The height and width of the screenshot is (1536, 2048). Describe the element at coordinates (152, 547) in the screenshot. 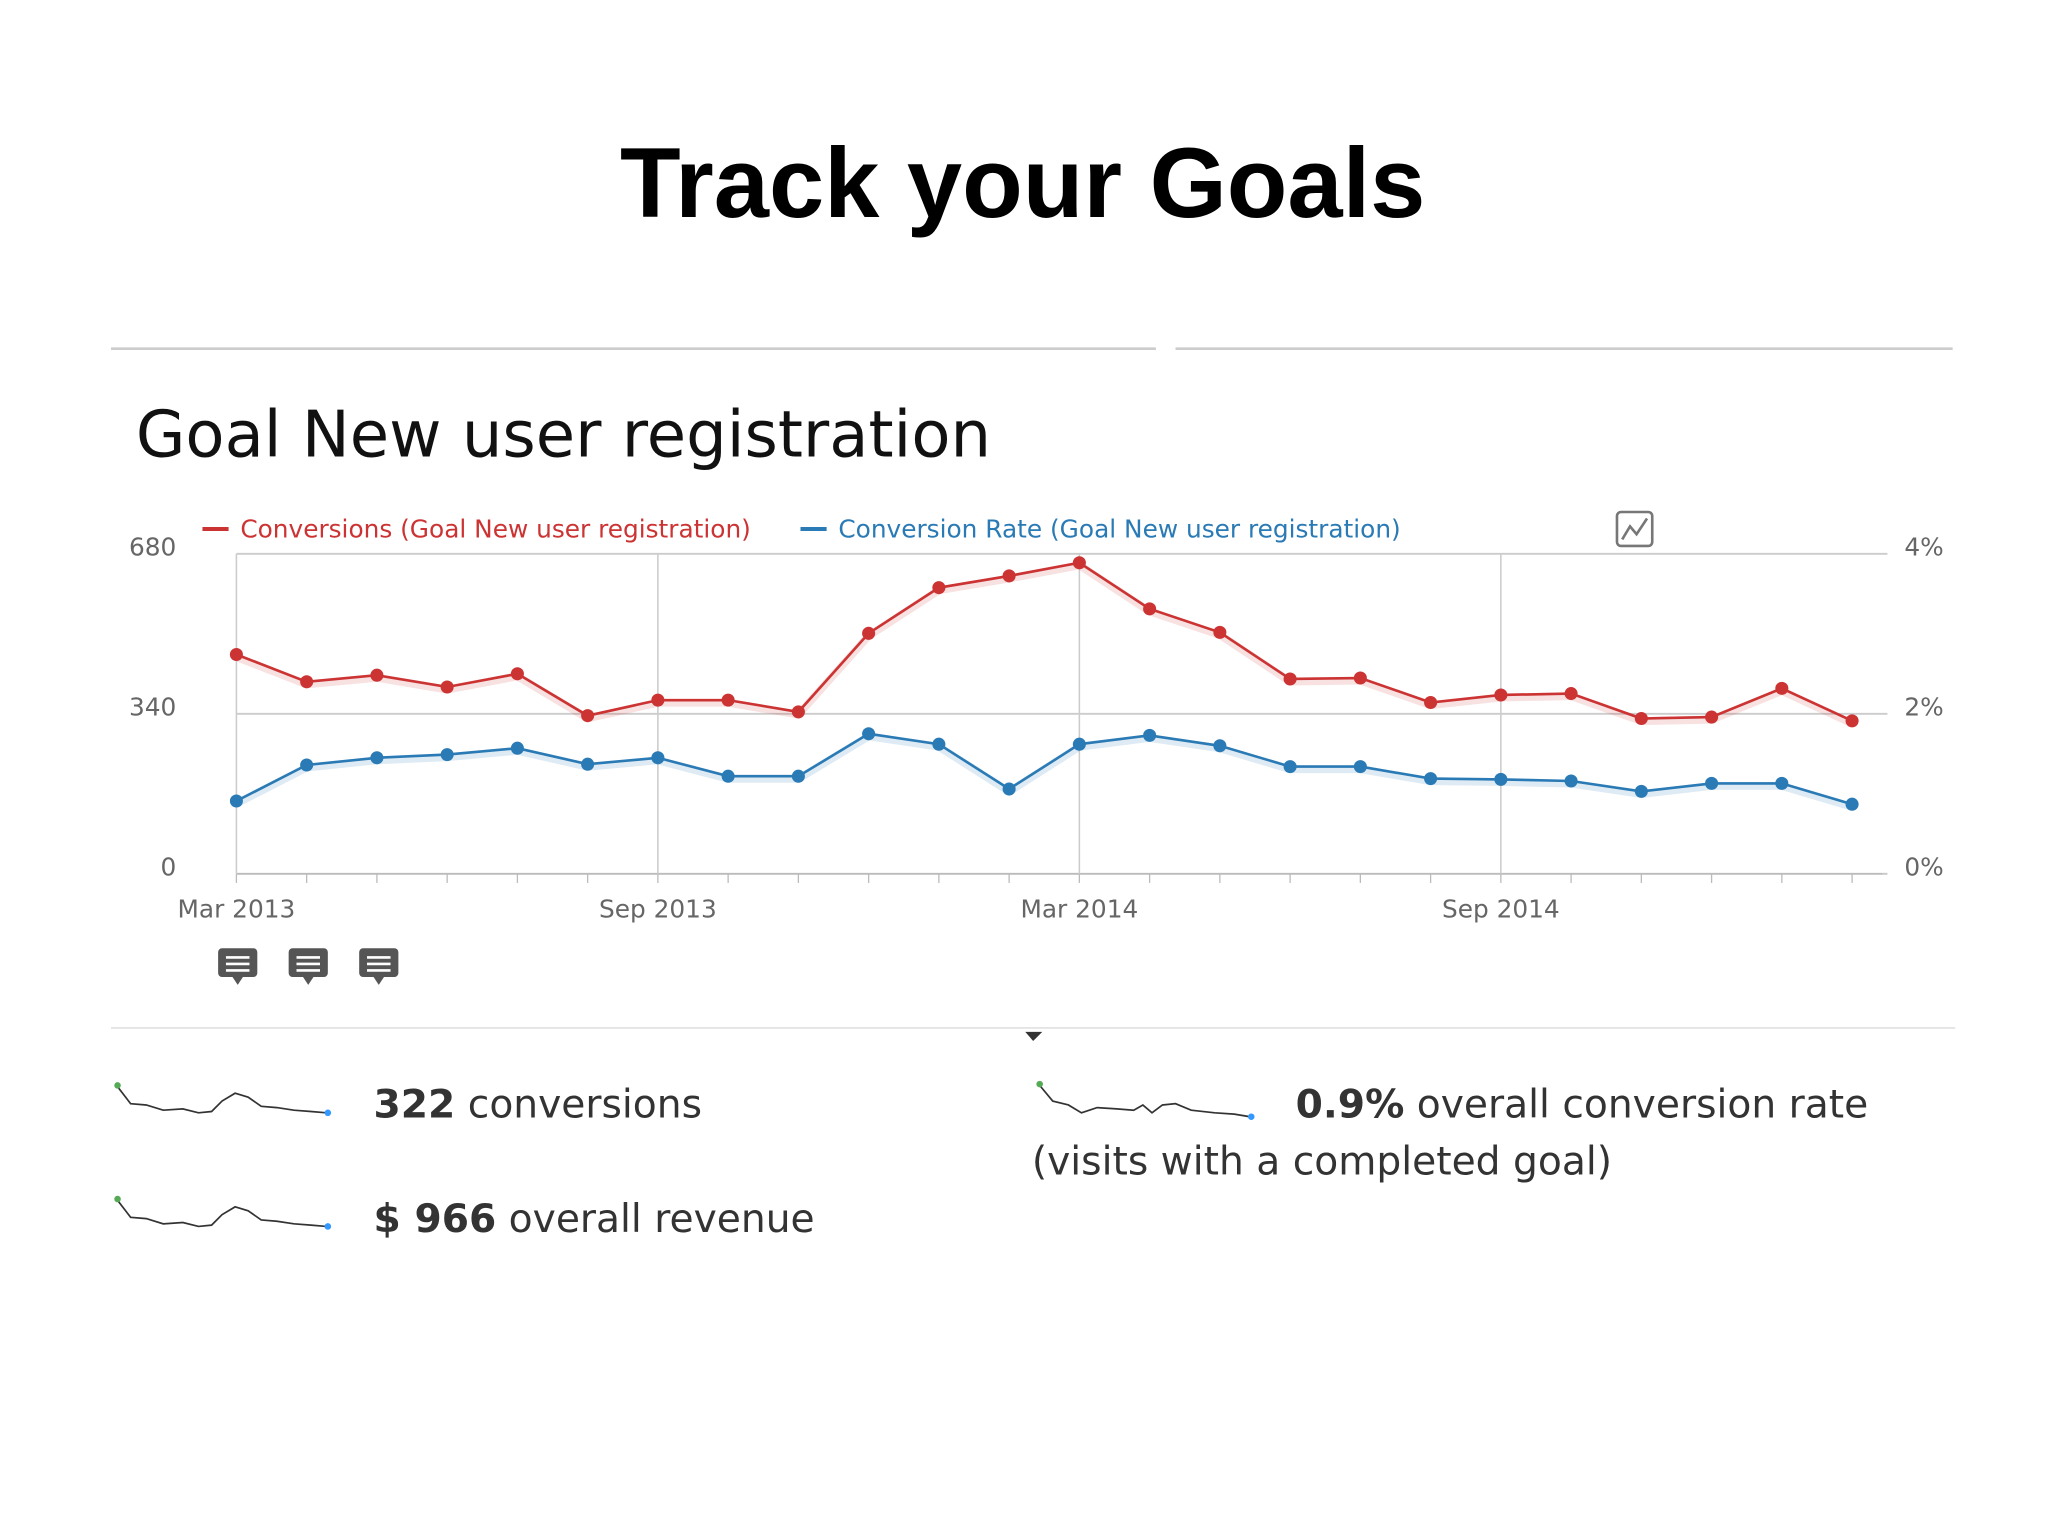

I see `y-tick-label: 680` at that location.